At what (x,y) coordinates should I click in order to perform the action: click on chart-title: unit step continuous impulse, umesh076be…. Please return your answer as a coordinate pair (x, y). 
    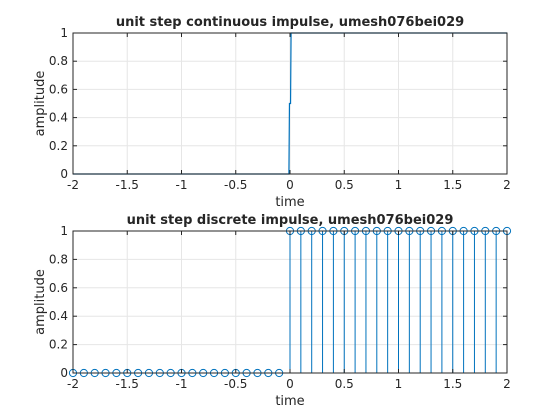
    Looking at the image, I should click on (290, 22).